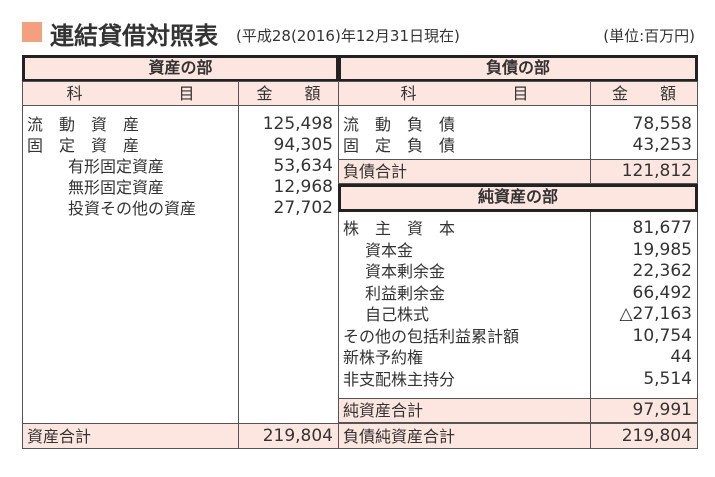 This screenshot has width=715, height=477. What do you see at coordinates (399, 145) in the screenshot?
I see `liability-label: 固 定 負 債` at bounding box center [399, 145].